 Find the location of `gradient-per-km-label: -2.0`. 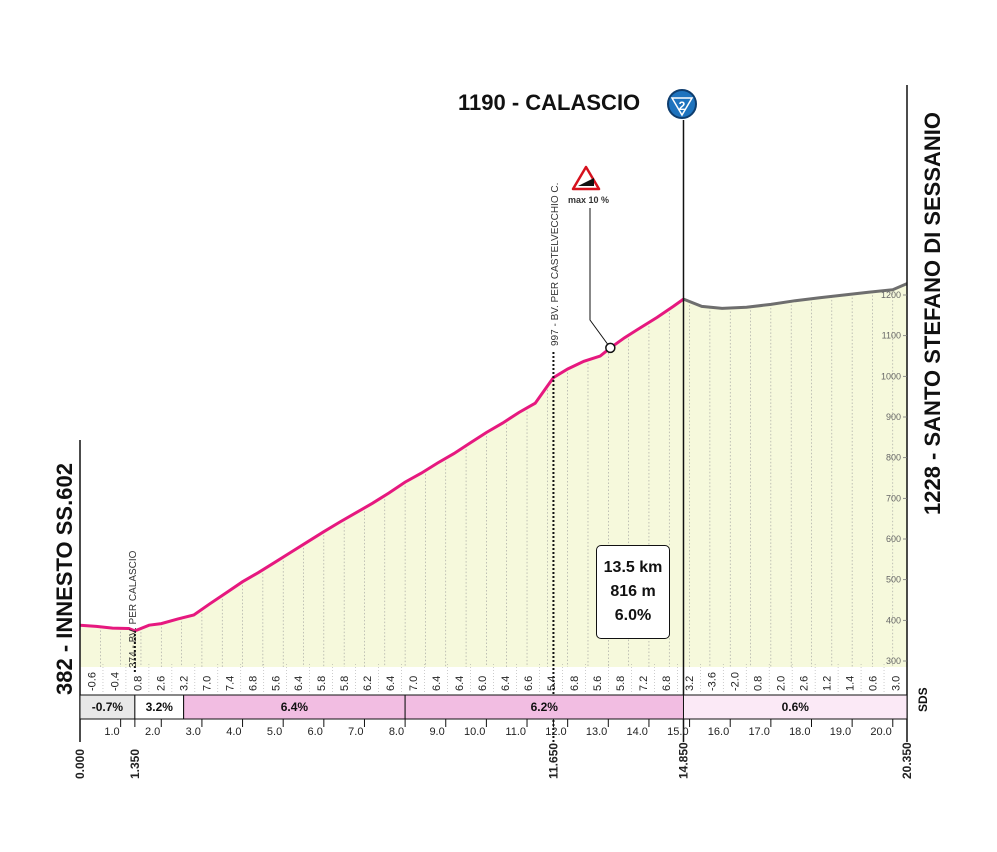

gradient-per-km-label: -2.0 is located at coordinates (736, 681).